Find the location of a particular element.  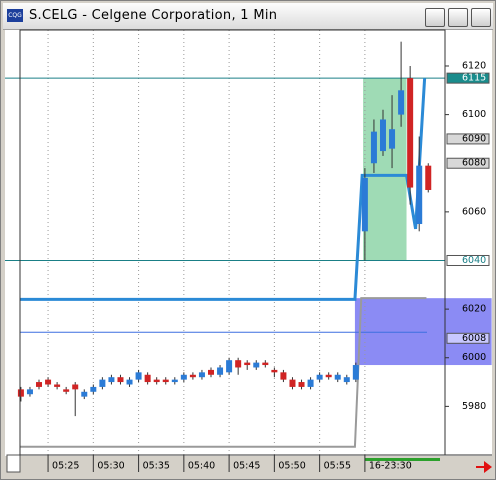

x-tick-label: 05:35 is located at coordinates (156, 466).